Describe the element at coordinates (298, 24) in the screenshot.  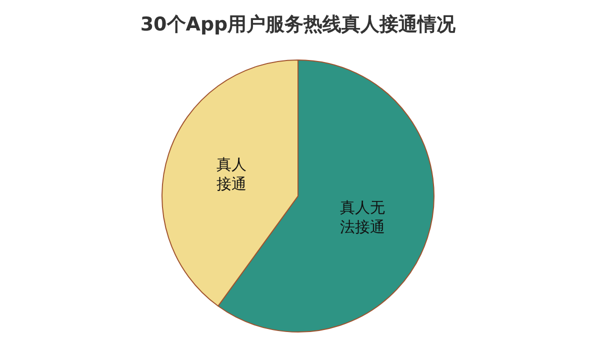
I see `chart-title: 30个App用户服务热线真人接通情况` at that location.